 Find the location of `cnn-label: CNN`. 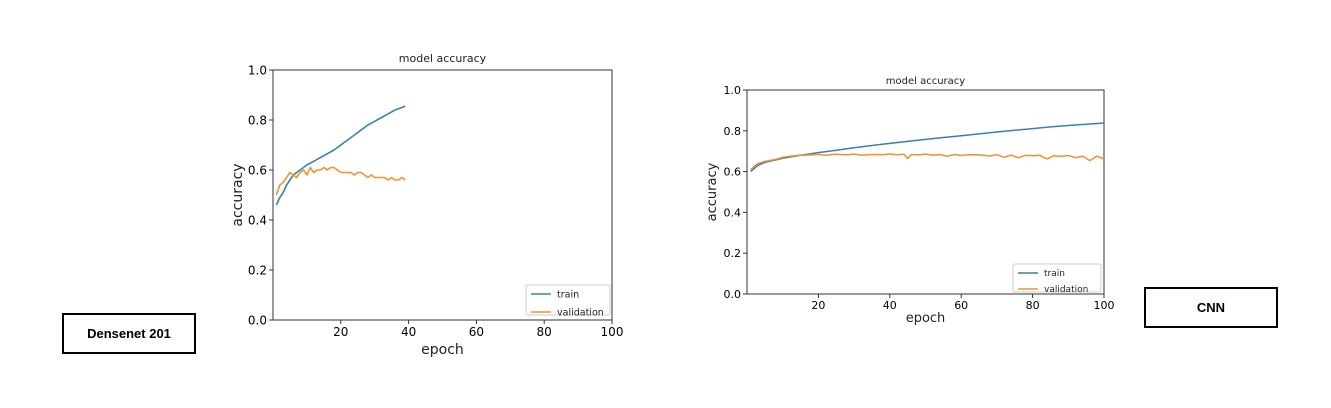

cnn-label: CNN is located at coordinates (1211, 307).